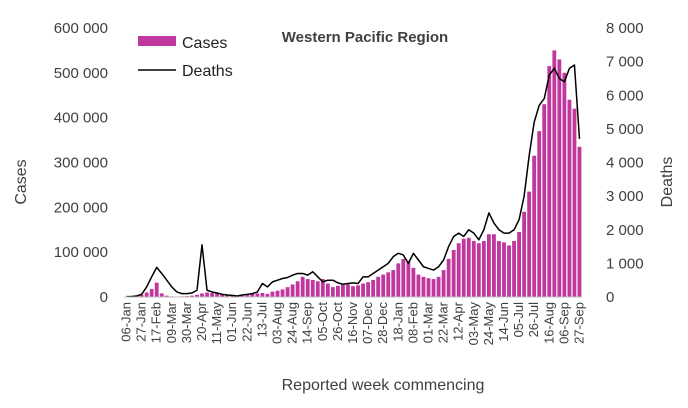 Image resolution: width=688 pixels, height=408 pixels. I want to click on x-tick-label: 18-Jan, so click(397, 322).